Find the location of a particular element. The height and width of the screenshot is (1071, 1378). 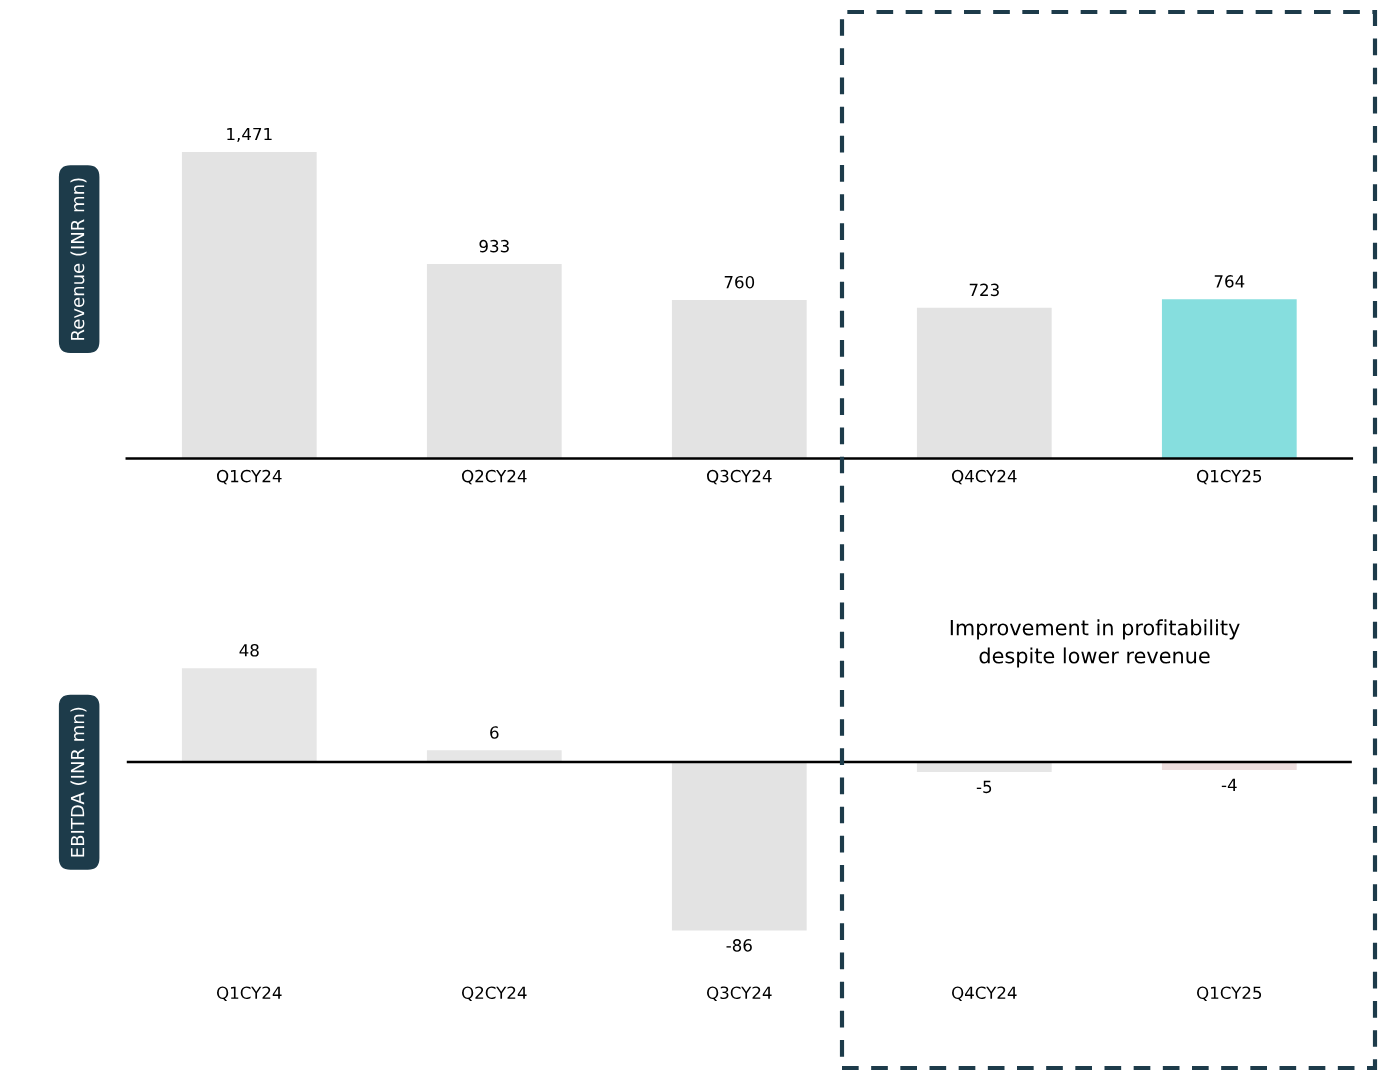

data-label: 760 is located at coordinates (739, 282).